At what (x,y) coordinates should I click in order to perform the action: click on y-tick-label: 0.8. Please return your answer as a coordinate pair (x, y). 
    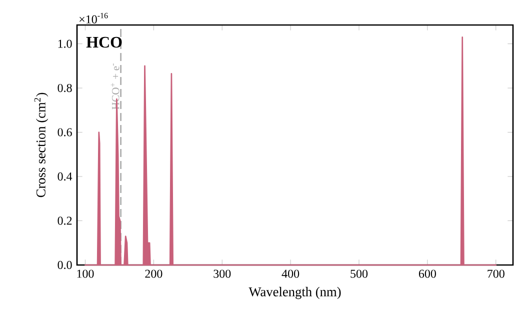
    Looking at the image, I should click on (65, 88).